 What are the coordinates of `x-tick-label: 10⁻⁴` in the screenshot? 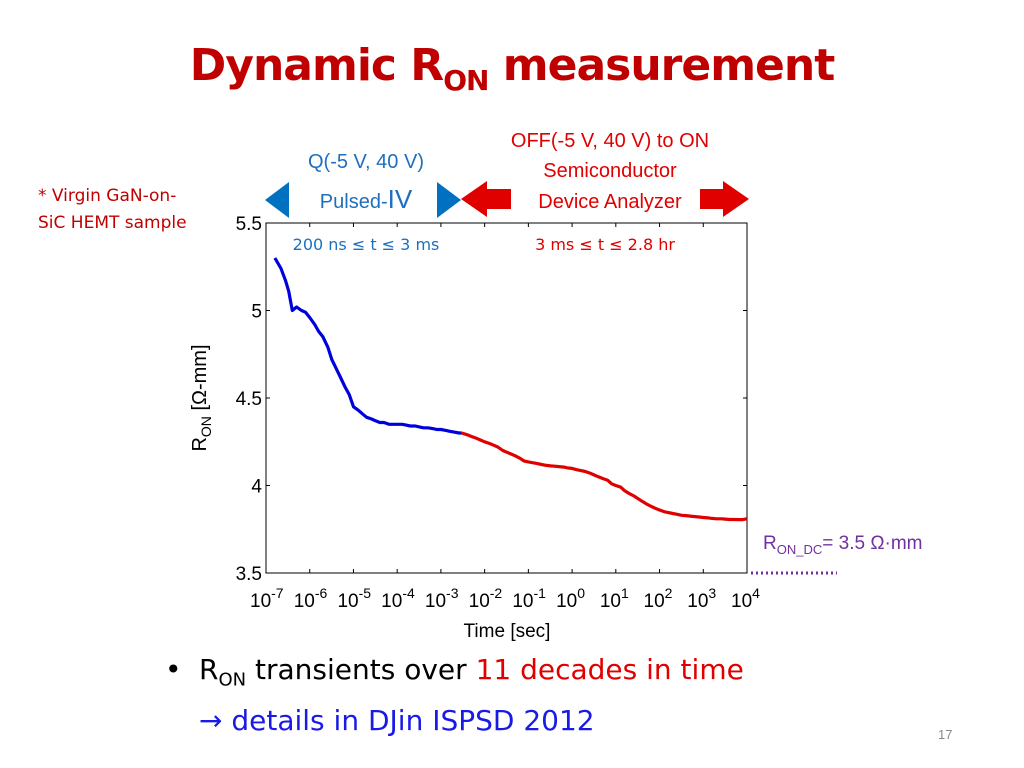 It's located at (398, 598).